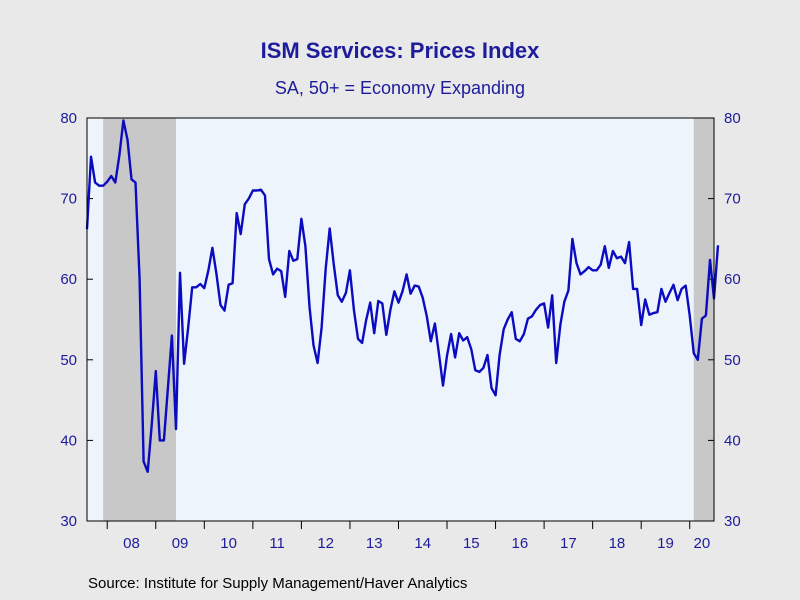 The image size is (800, 600). I want to click on y-tick-label-right: 70, so click(732, 199).